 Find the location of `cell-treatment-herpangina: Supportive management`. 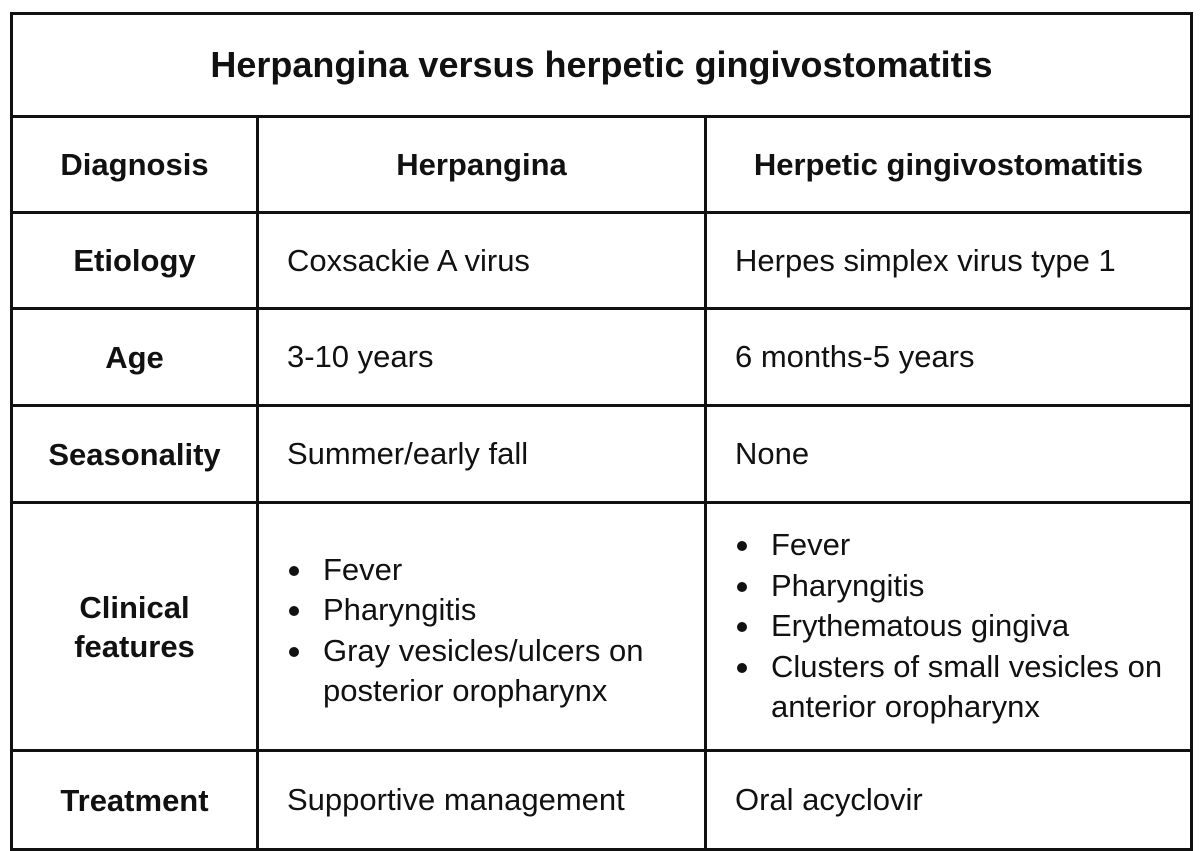

cell-treatment-herpangina: Supportive management is located at coordinates (481, 800).